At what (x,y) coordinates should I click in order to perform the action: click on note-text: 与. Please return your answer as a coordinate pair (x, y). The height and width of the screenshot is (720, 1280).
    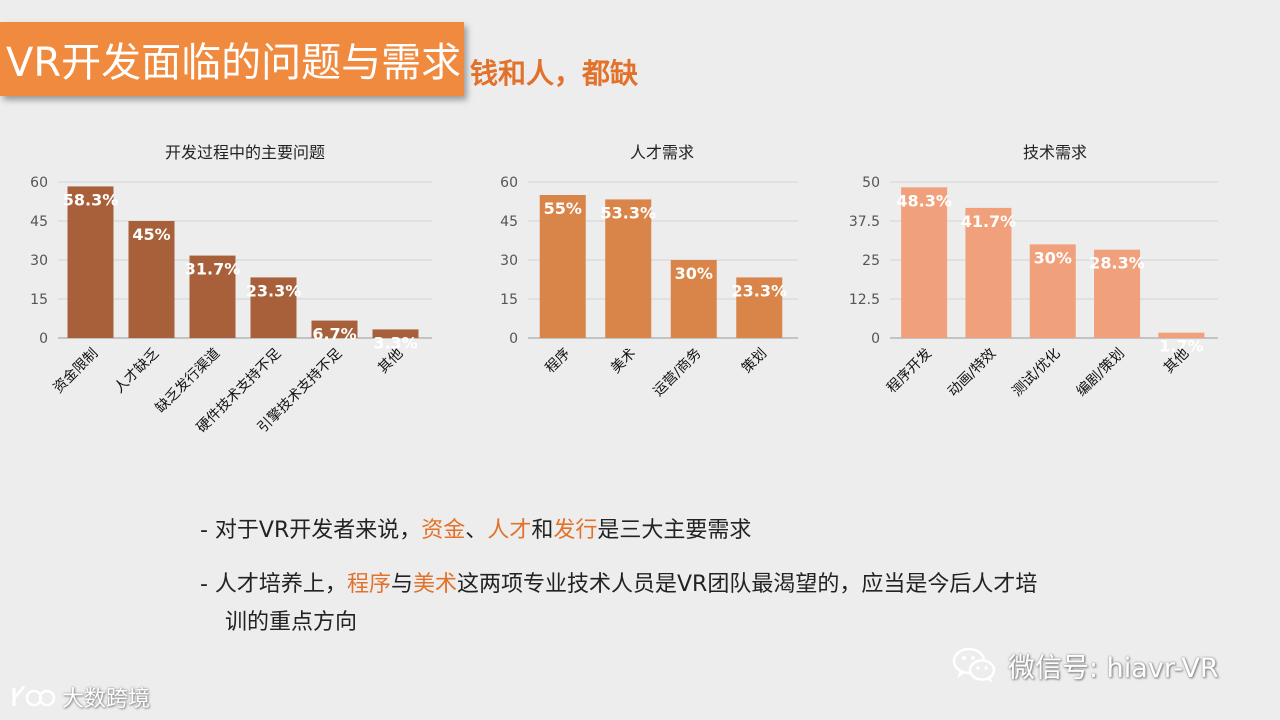
    Looking at the image, I should click on (401, 584).